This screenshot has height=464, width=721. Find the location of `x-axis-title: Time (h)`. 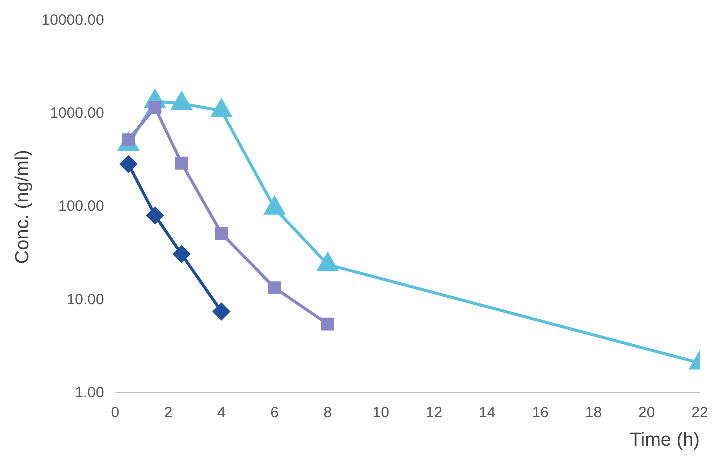

x-axis-title: Time (h) is located at coordinates (665, 440).